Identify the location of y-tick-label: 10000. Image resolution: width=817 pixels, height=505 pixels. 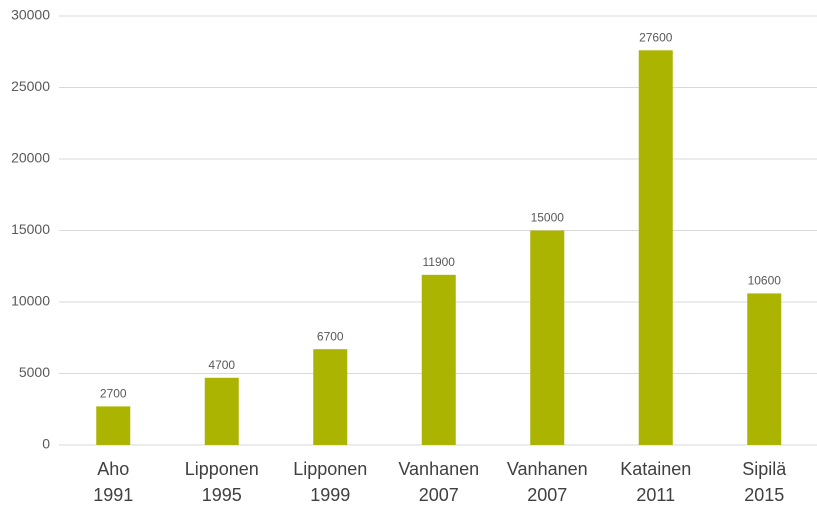
(30, 301).